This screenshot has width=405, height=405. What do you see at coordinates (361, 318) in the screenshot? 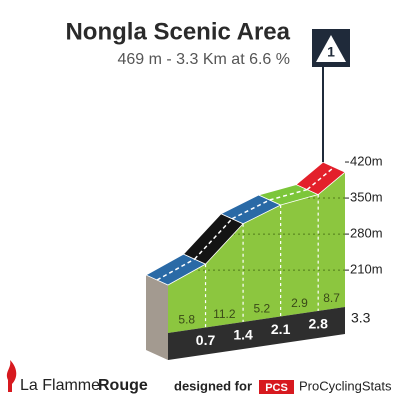
I see `km-label: 3.3` at bounding box center [361, 318].